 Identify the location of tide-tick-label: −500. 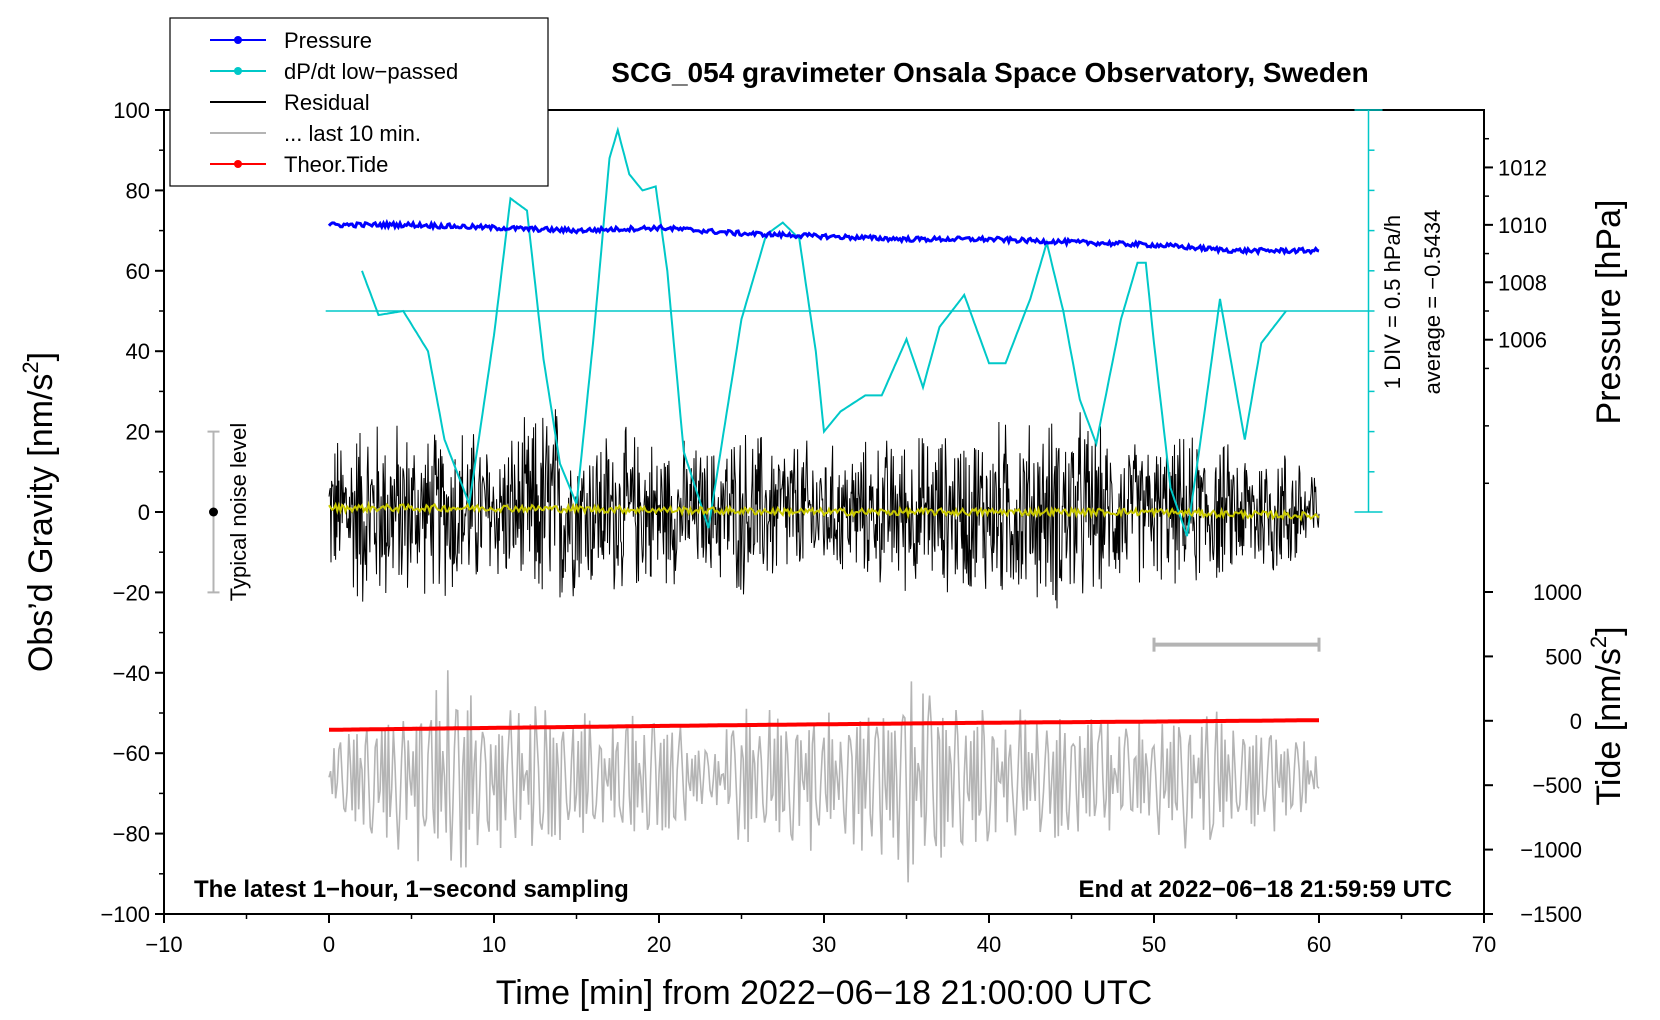
(1557, 785).